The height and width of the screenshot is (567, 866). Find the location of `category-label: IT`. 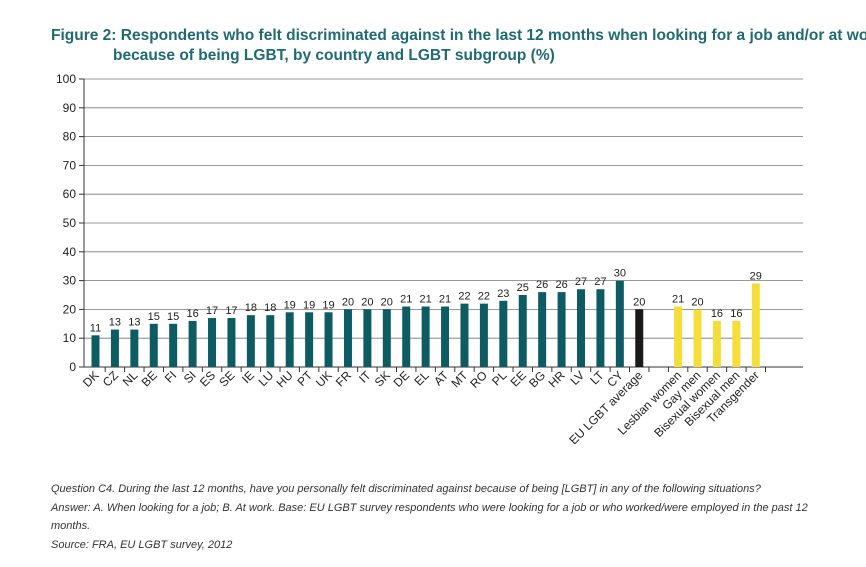

category-label: IT is located at coordinates (365, 377).